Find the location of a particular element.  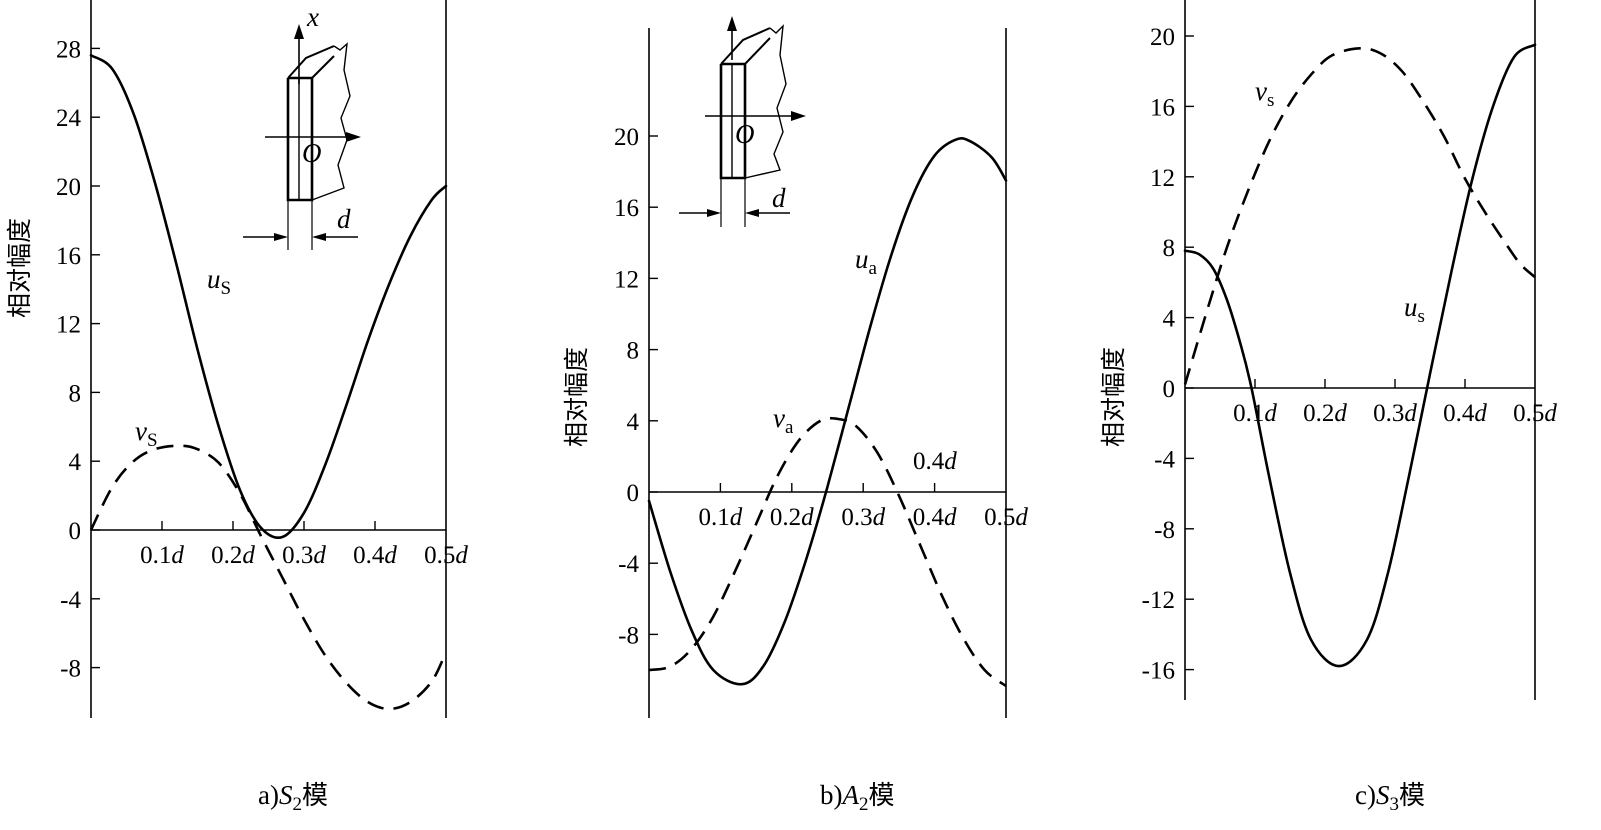

inset-a-plate-top is located at coordinates (311, 62).